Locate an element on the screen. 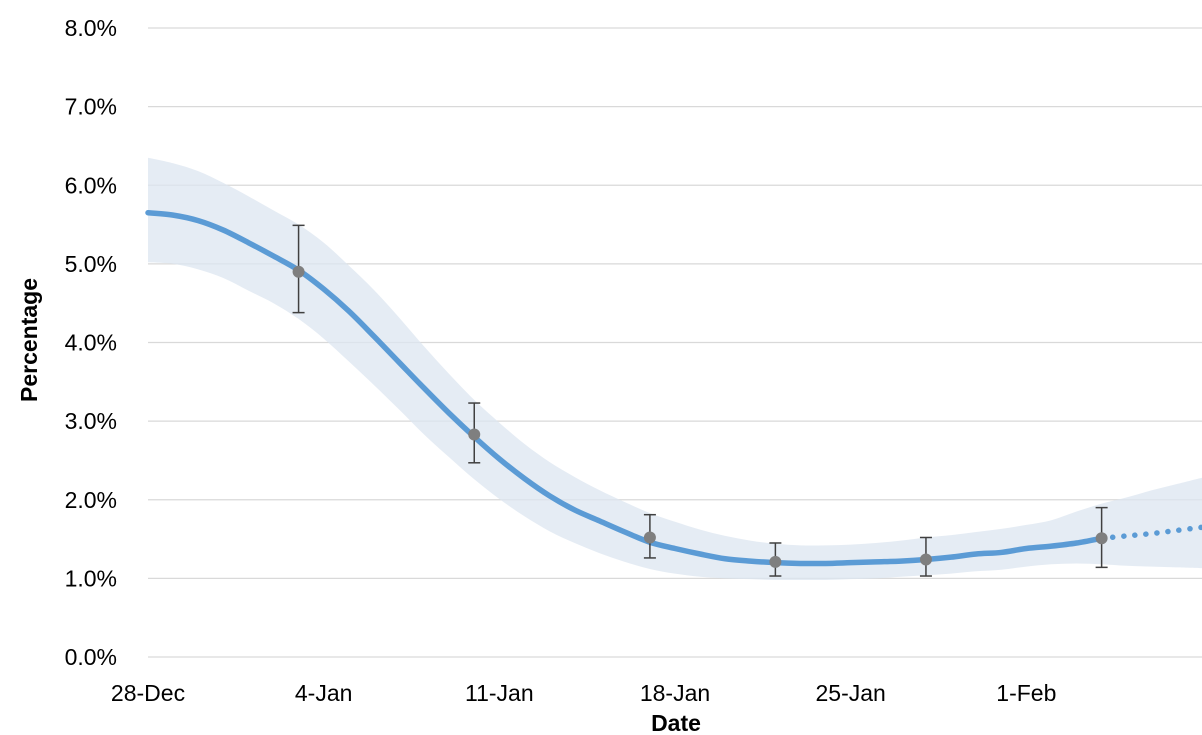  x-tick-label: 28-Dec is located at coordinates (148, 693).